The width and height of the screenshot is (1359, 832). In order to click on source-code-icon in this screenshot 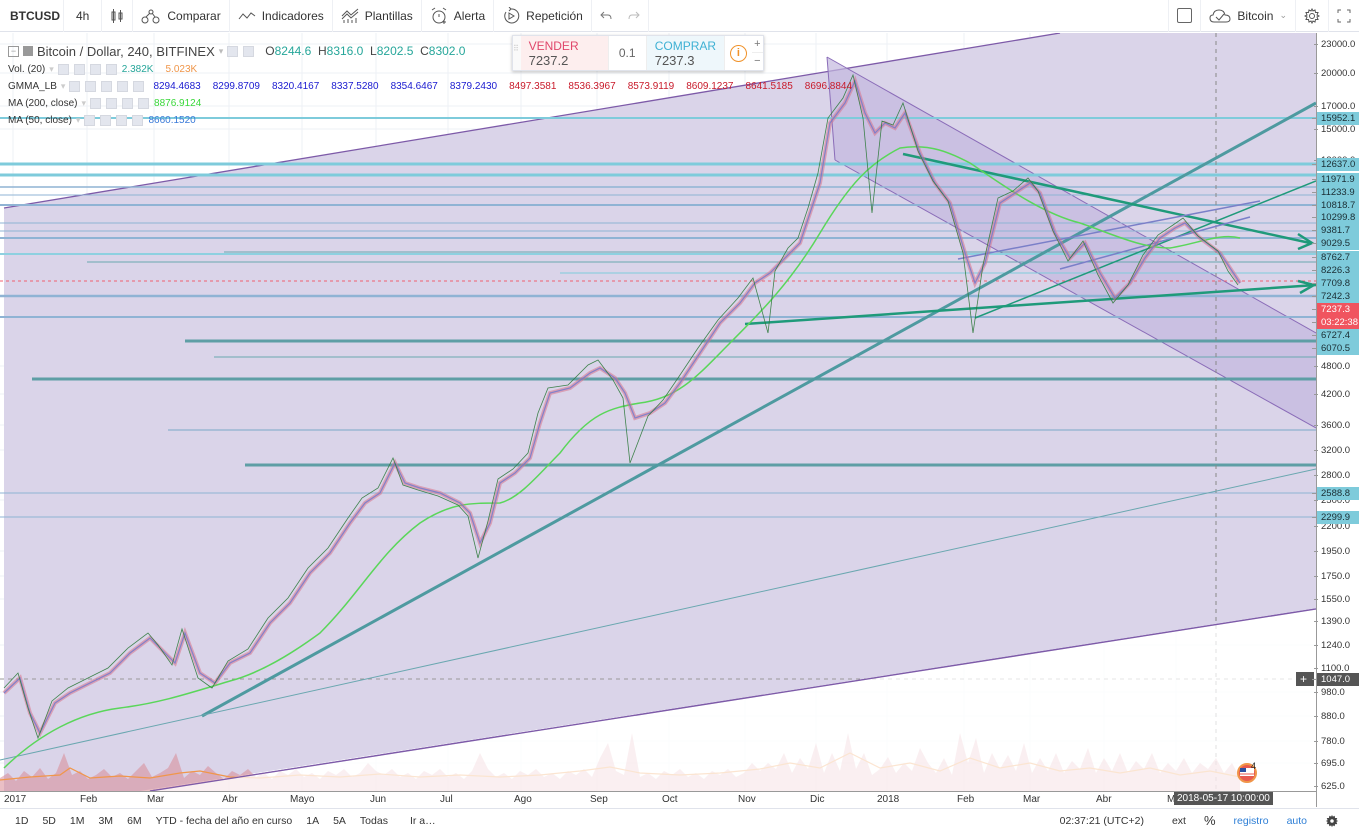, I will do `click(107, 86)`.